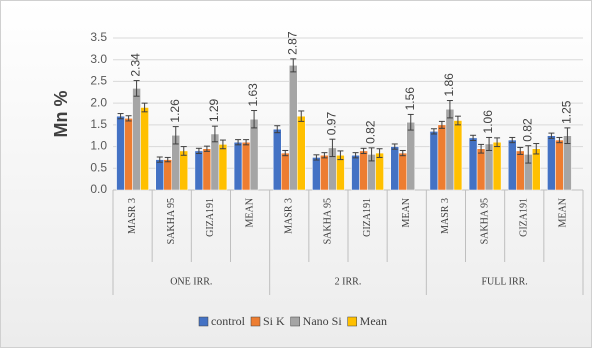 The image size is (592, 348). Describe the element at coordinates (98, 102) in the screenshot. I see `y-tick-label: 2.0` at that location.